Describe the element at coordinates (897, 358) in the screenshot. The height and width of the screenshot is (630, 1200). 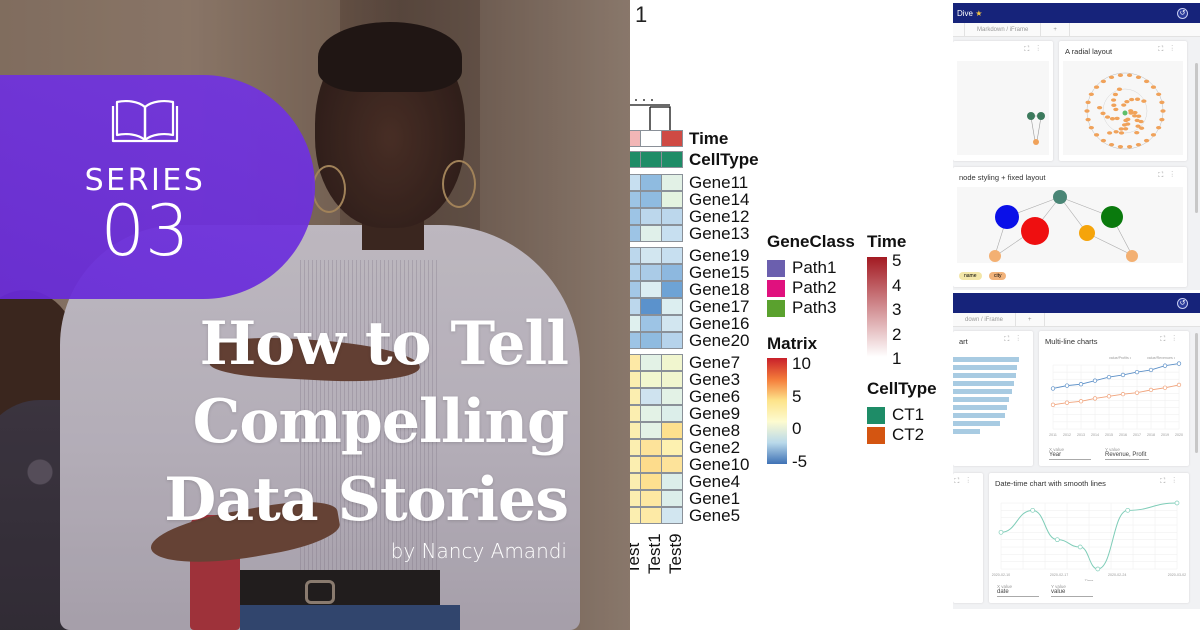
I see `time-tick: 1` at that location.